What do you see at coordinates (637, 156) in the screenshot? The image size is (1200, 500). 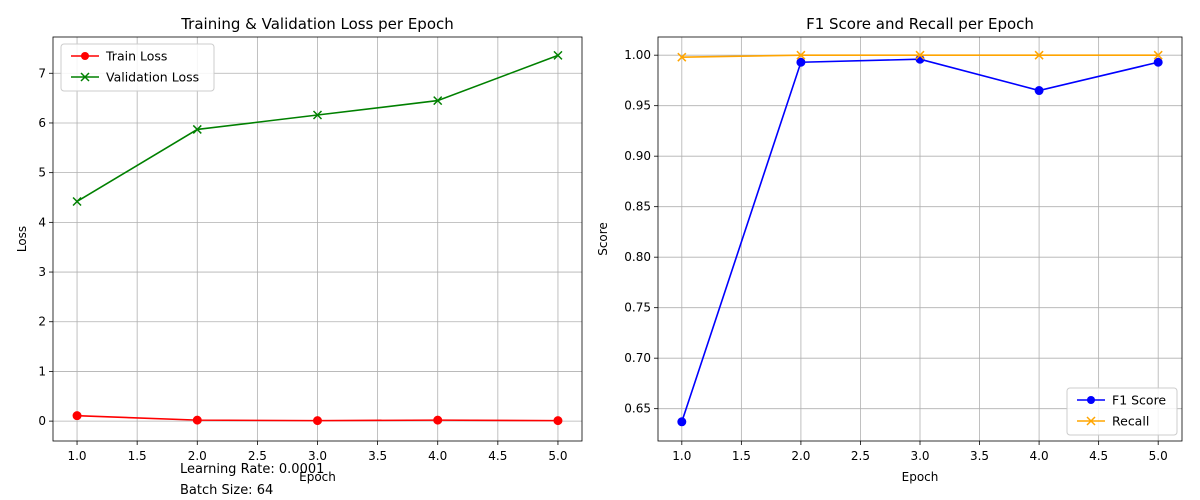 I see `y-tick-label: 0.90` at bounding box center [637, 156].